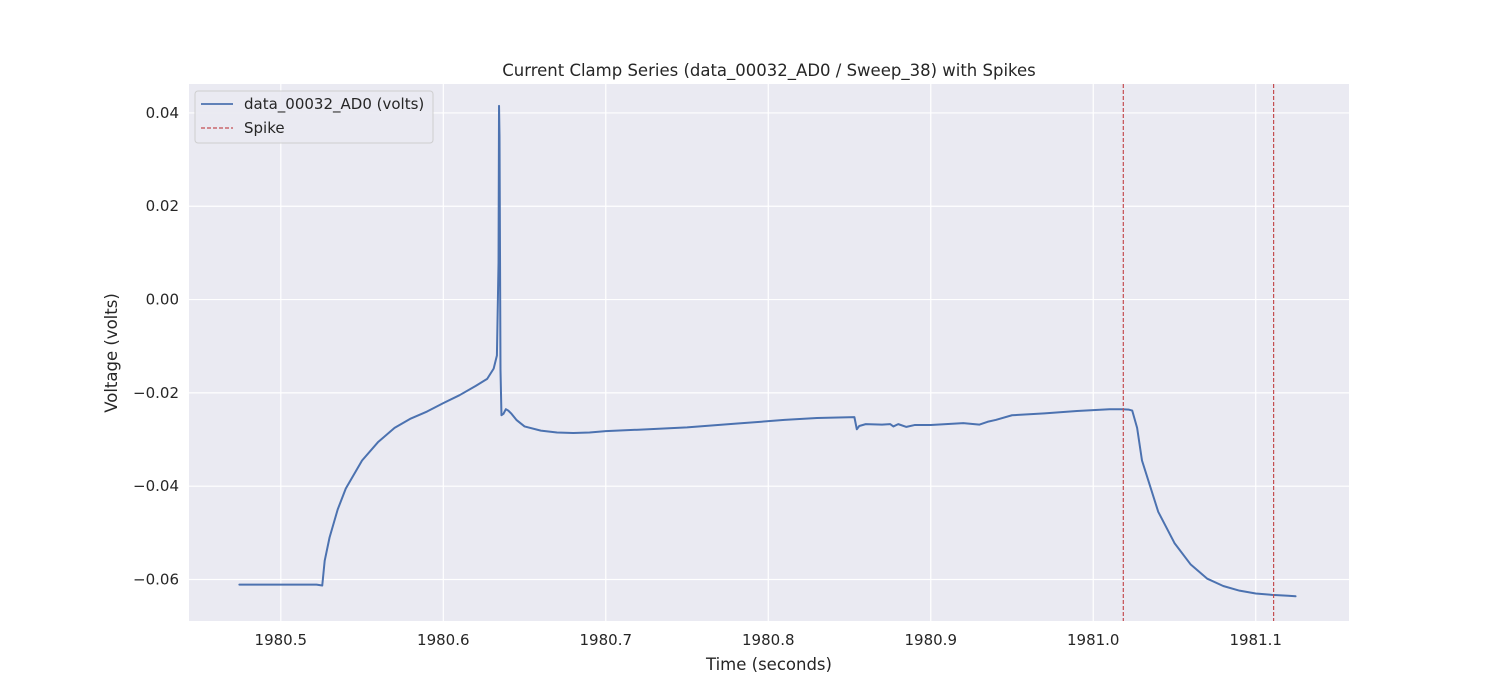  I want to click on x-tick-label: 1980.9, so click(931, 640).